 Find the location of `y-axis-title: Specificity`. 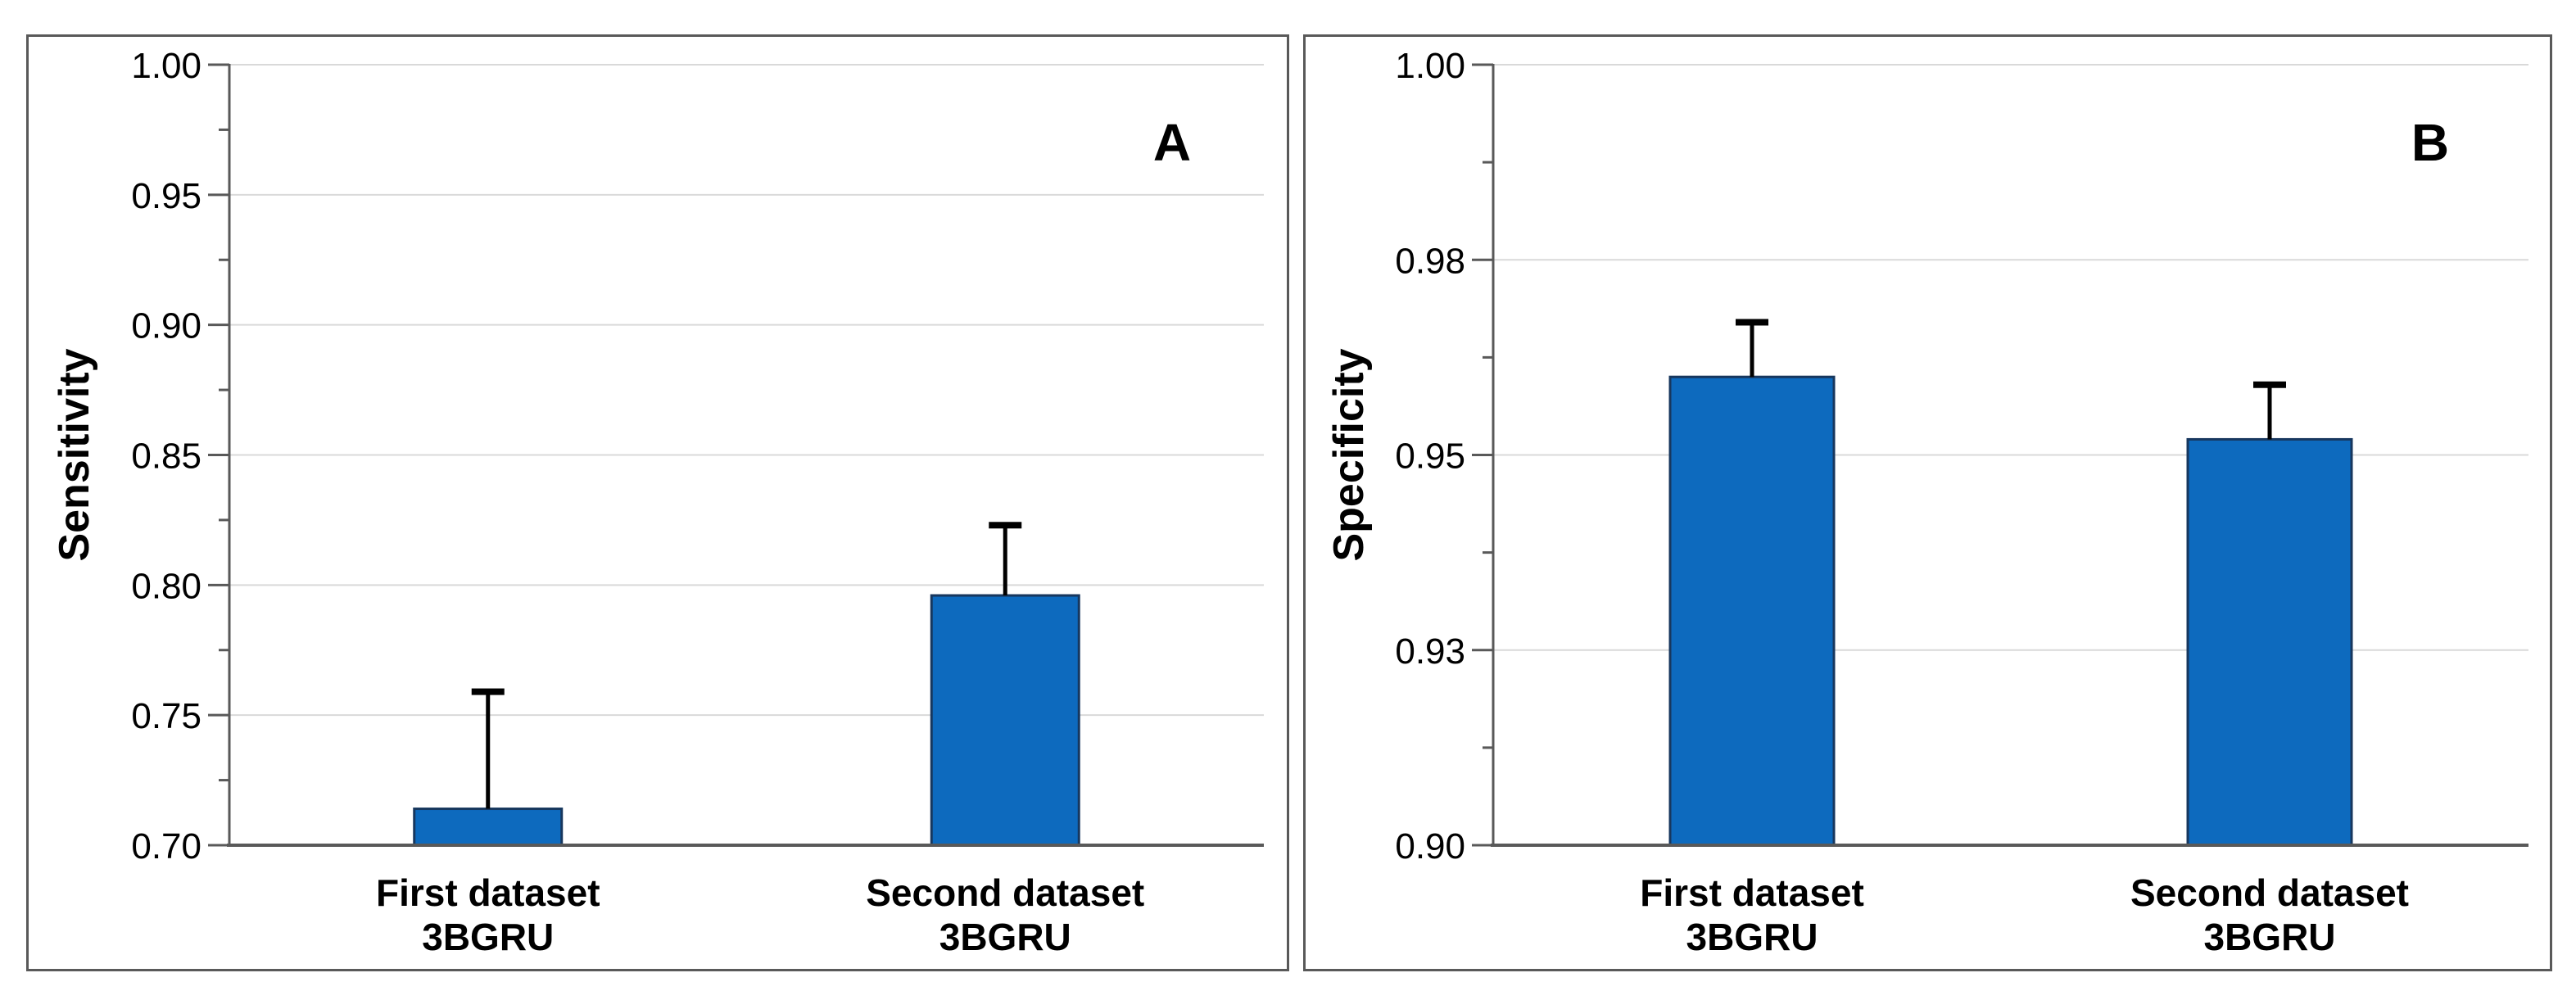

y-axis-title: Specificity is located at coordinates (1349, 455).